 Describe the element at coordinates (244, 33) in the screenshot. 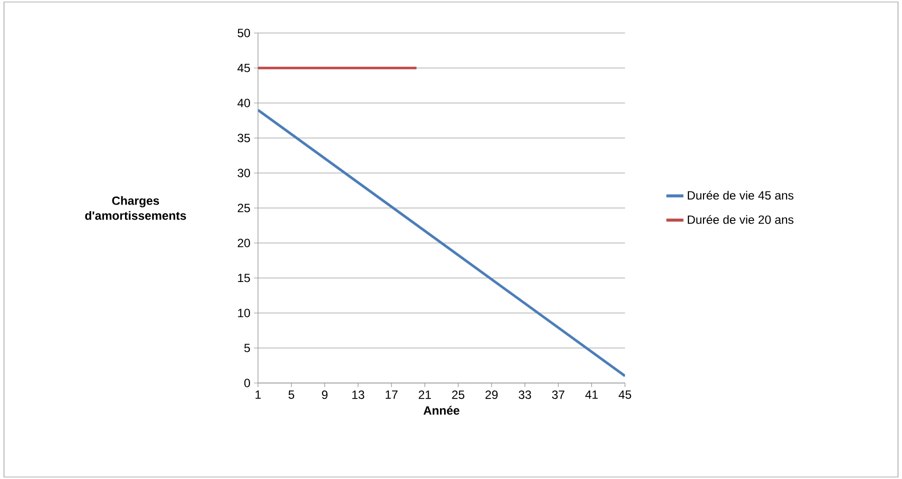

I see `y-tick-label: 50` at that location.